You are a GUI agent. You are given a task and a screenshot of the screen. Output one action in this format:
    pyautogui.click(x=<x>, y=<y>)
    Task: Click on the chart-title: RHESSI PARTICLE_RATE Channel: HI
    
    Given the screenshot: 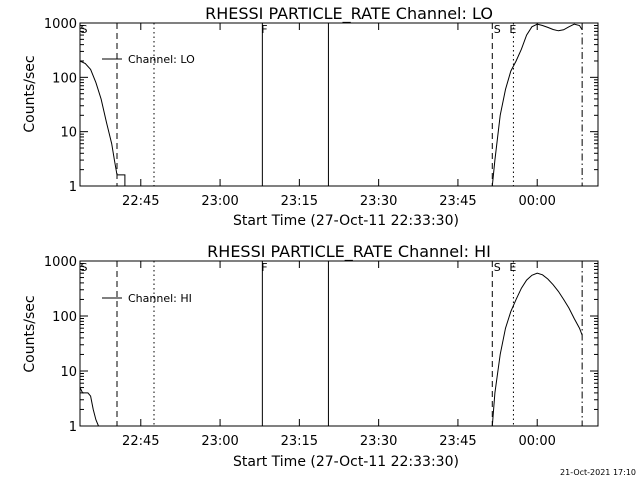 What is the action you would take?
    pyautogui.click(x=349, y=252)
    